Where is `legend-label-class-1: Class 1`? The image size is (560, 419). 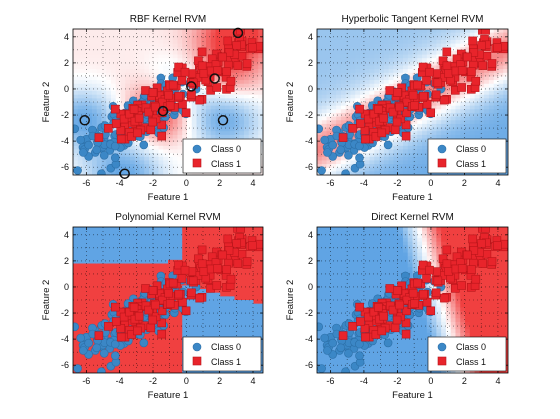
legend-label-class-1: Class 1 is located at coordinates (226, 164).